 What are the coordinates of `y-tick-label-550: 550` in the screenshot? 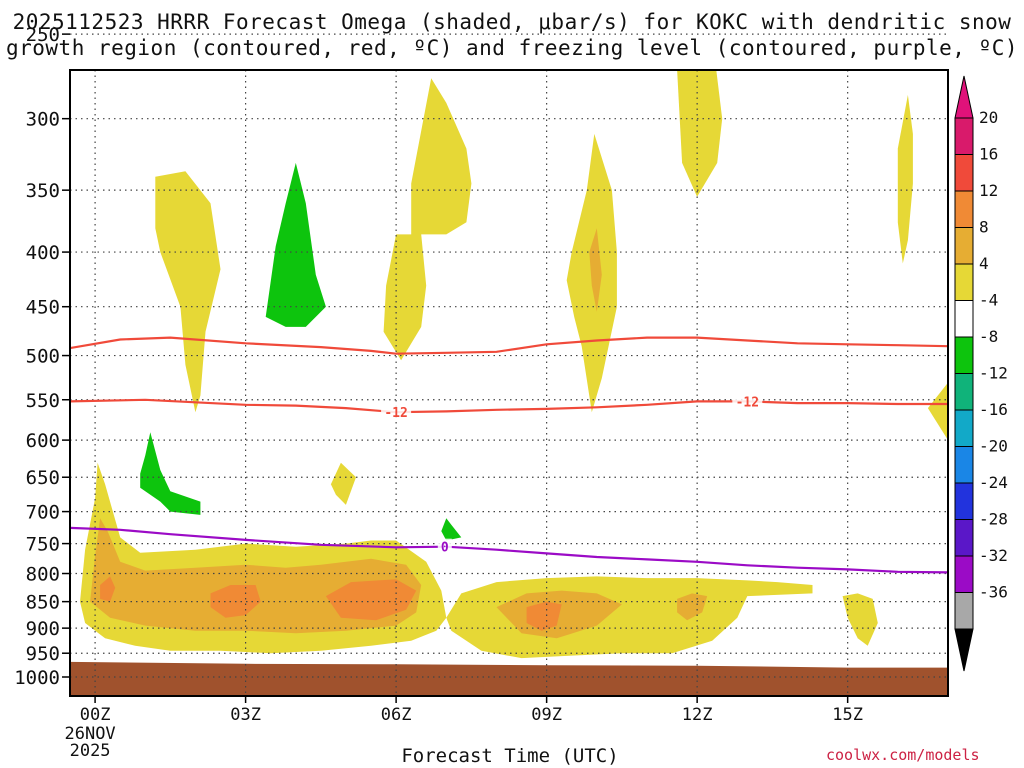 It's located at (43, 401).